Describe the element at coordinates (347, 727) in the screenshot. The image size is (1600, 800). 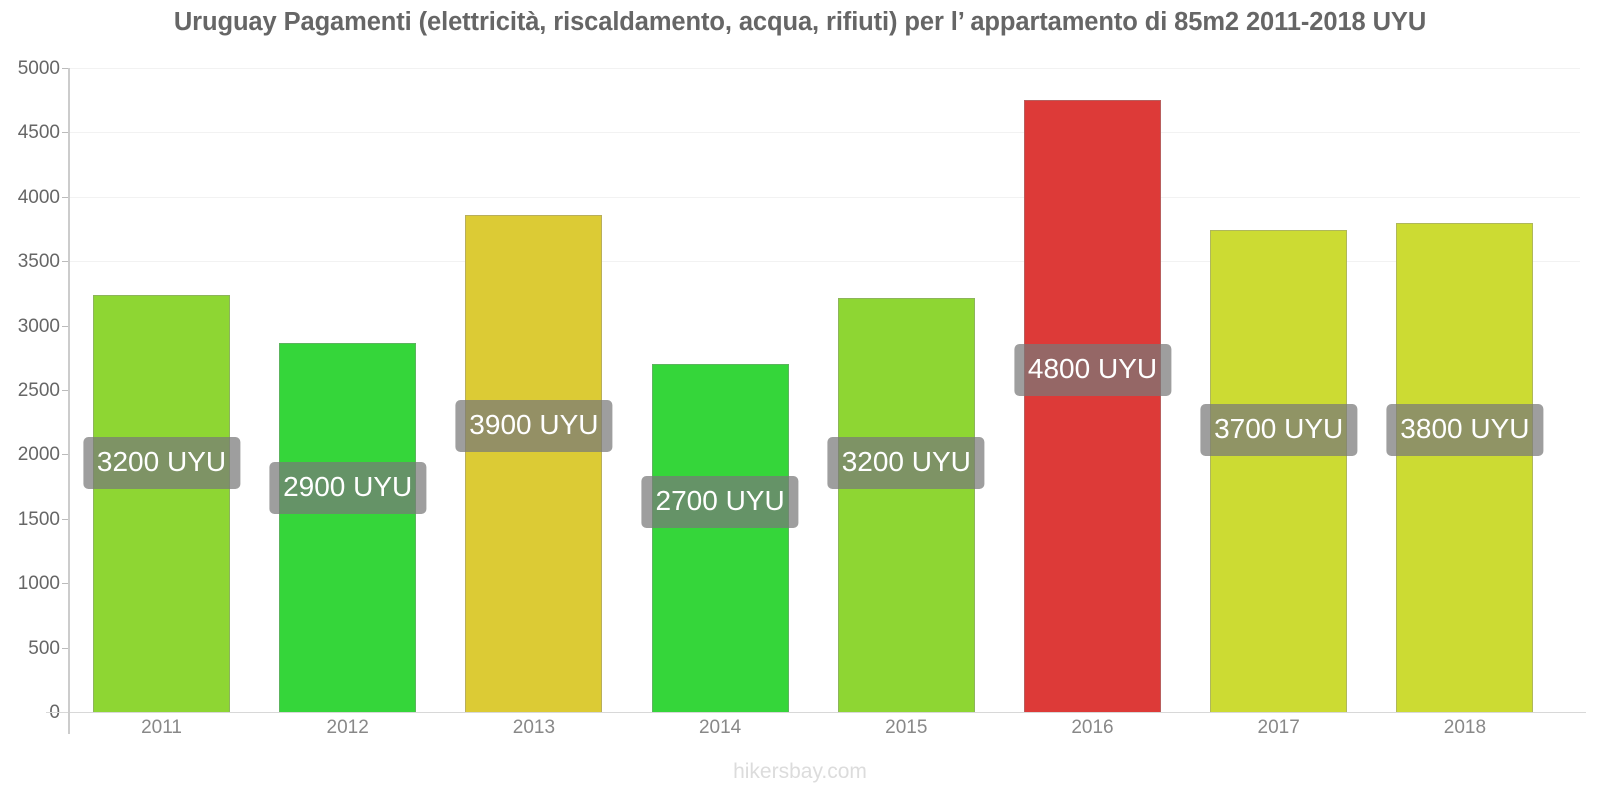
I see `x-tick-label: 2012` at that location.